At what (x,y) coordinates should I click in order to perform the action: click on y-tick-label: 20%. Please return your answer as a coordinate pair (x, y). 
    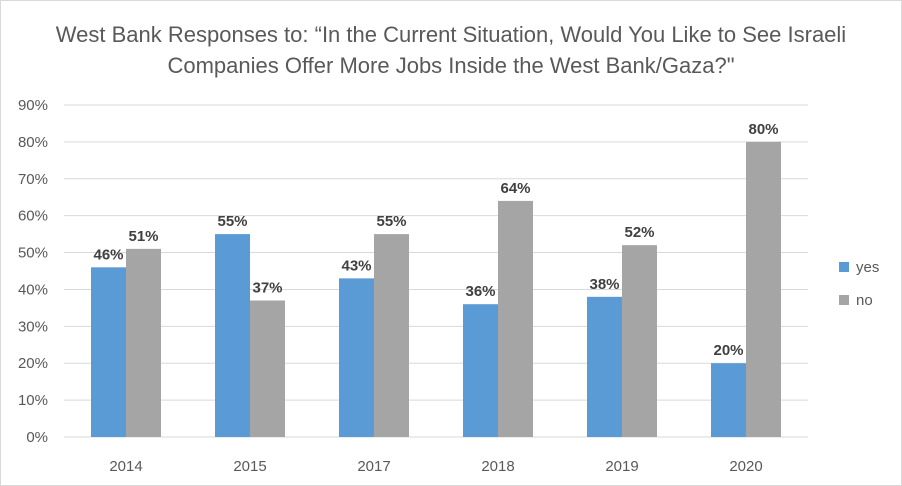
    Looking at the image, I should click on (33, 363).